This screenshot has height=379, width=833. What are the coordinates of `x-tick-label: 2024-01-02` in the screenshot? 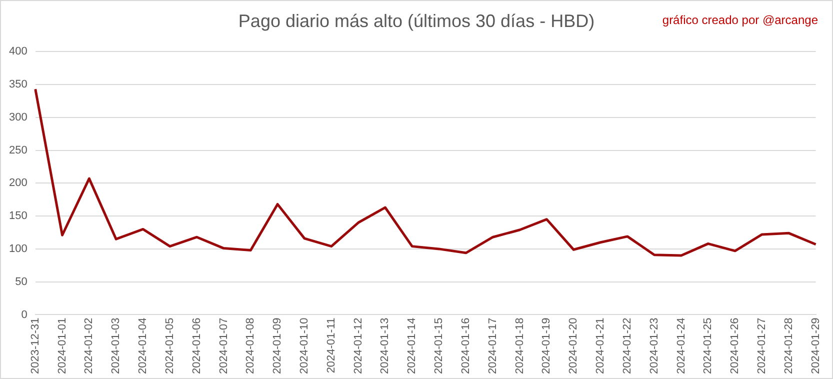 It's located at (89, 346).